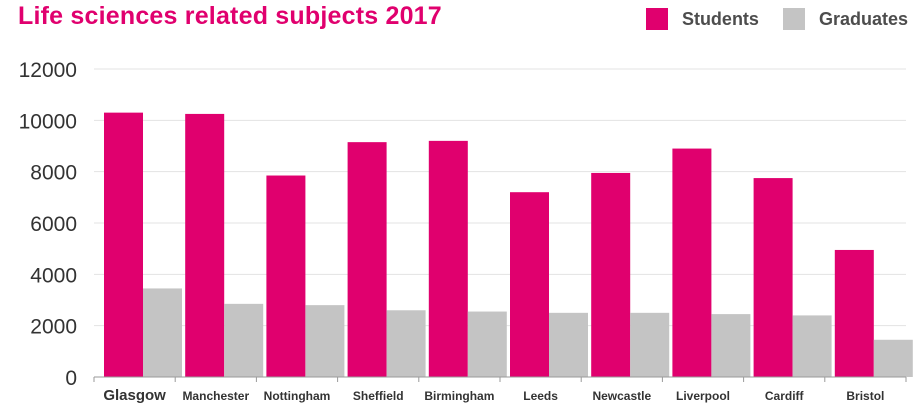 The width and height of the screenshot is (920, 403). I want to click on x-tick-label-glasgow: Glasgow, so click(134, 395).